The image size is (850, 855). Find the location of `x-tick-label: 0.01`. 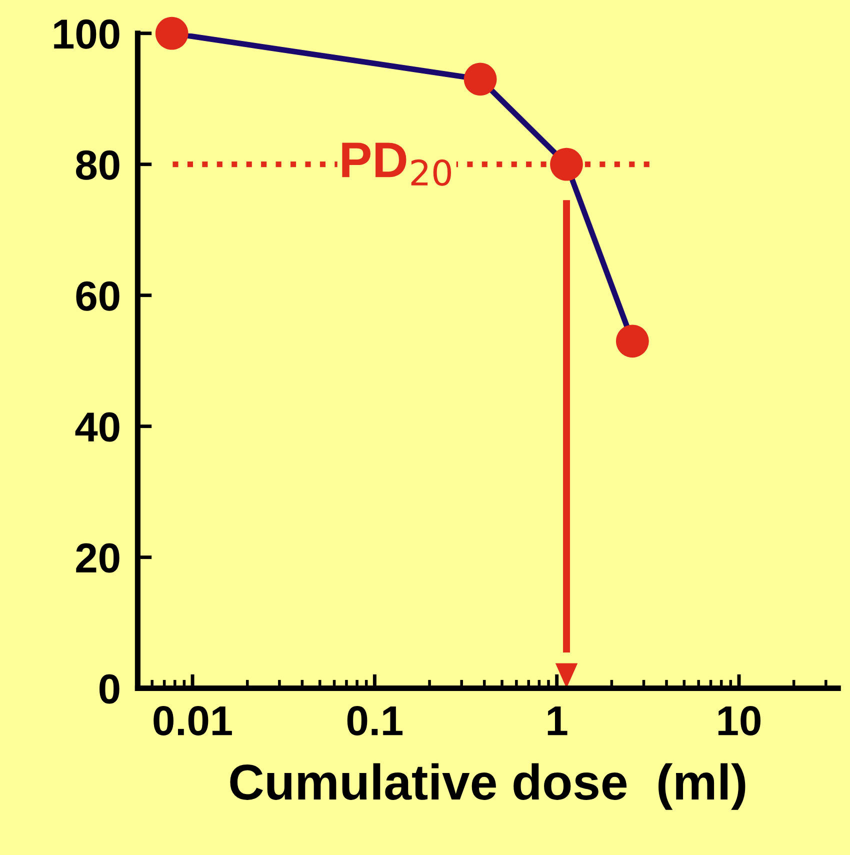

x-tick-label: 0.01 is located at coordinates (193, 721).